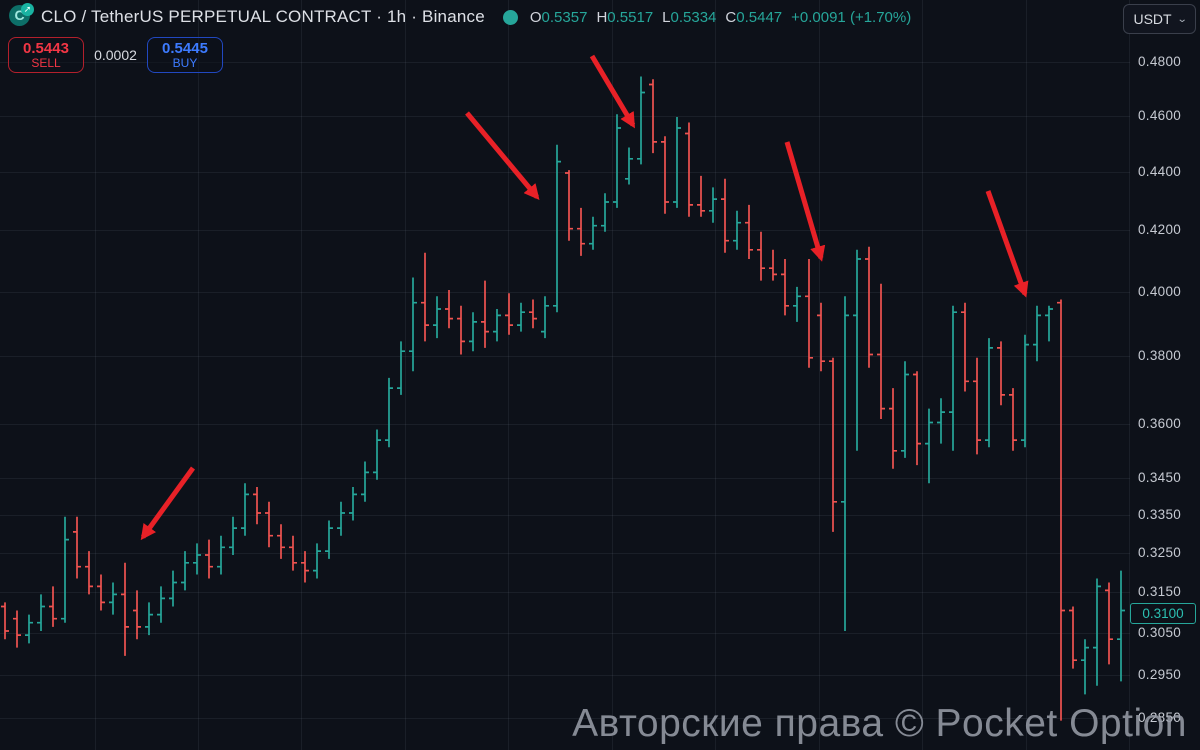  I want to click on sell-button: 0.5443 SELL, so click(46, 55).